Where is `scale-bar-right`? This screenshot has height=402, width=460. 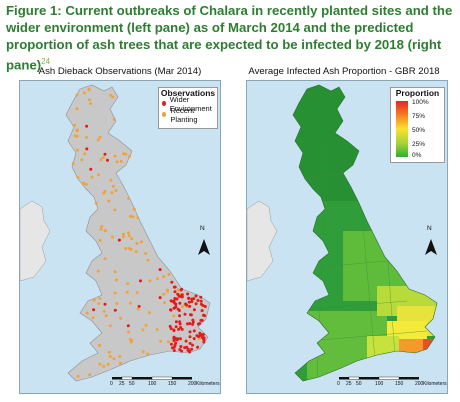 scale-bar-right is located at coordinates (379, 378).